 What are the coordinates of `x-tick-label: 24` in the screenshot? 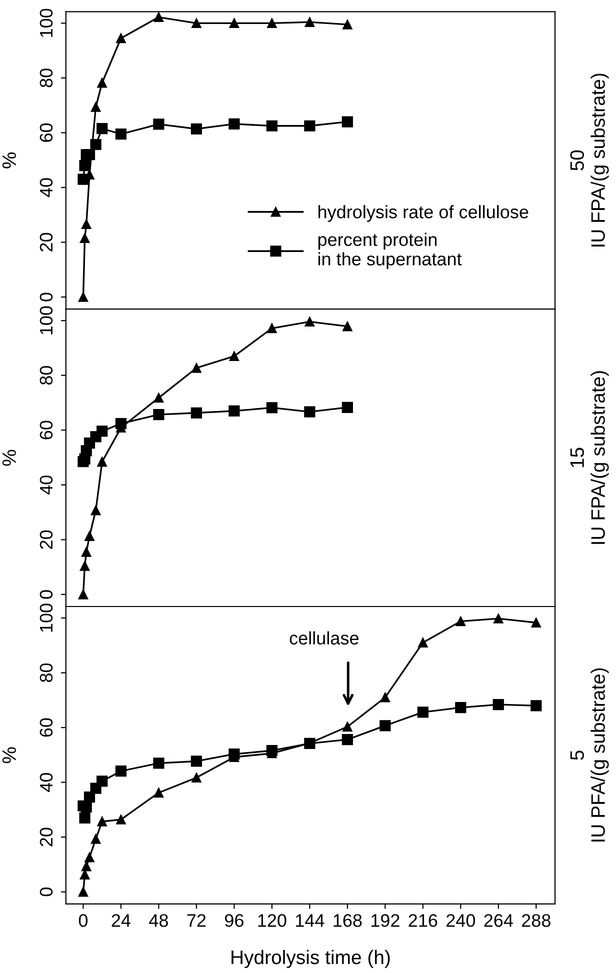 It's located at (121, 920).